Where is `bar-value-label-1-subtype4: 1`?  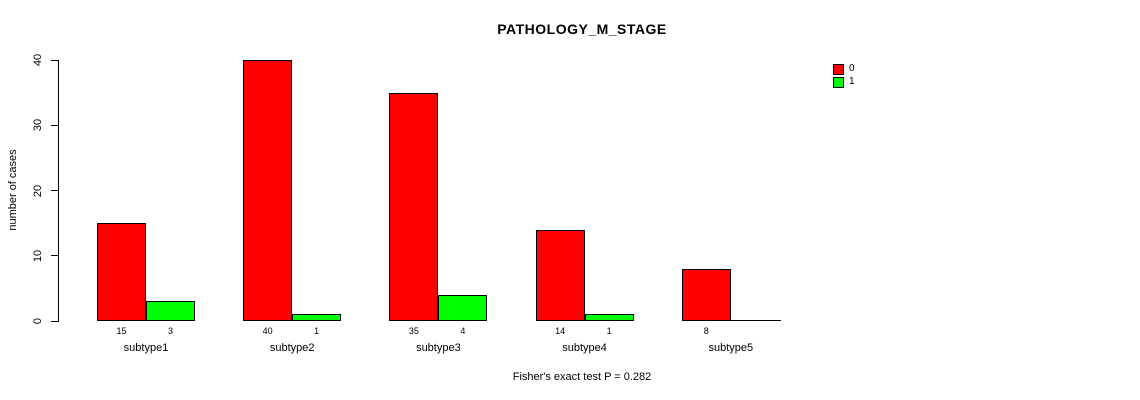
bar-value-label-1-subtype4: 1 is located at coordinates (609, 331).